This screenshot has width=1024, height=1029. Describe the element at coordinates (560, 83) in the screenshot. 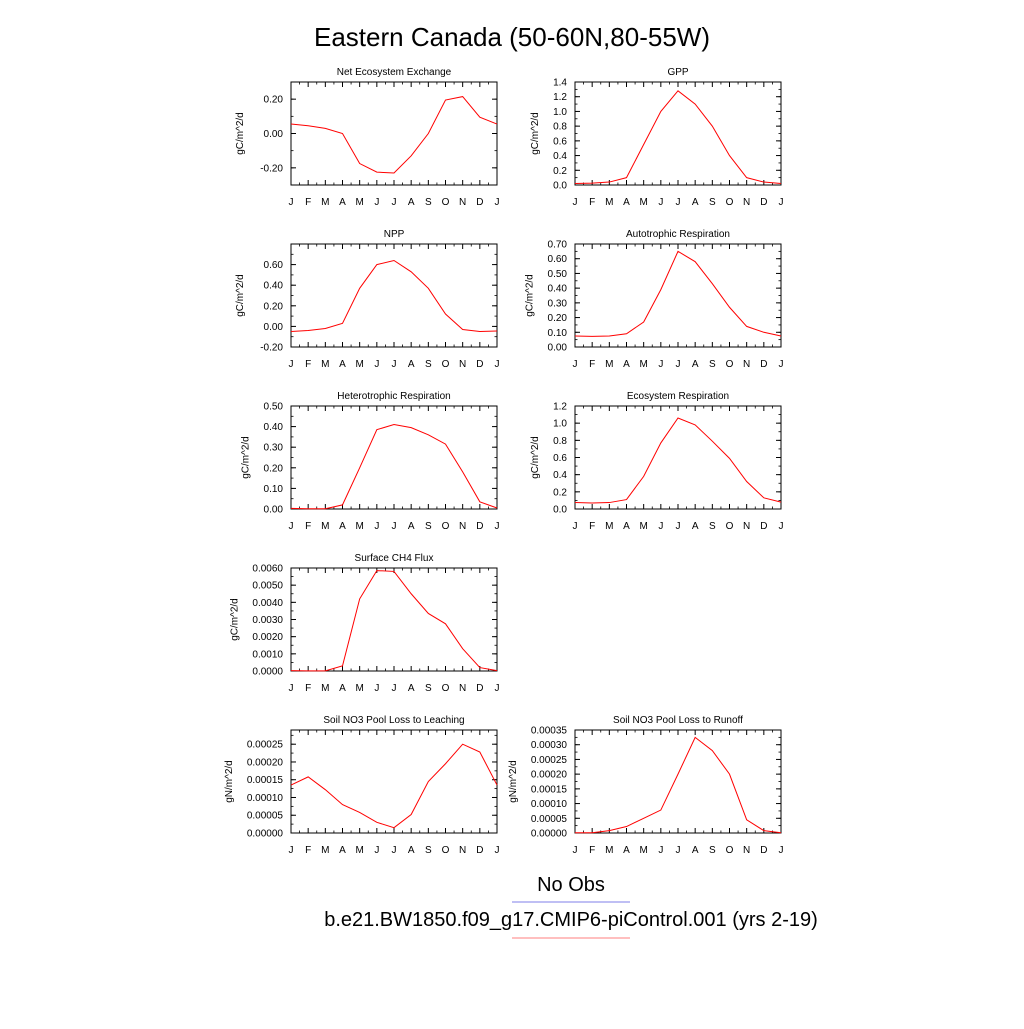

I see `y-tick-label: 1.4` at that location.